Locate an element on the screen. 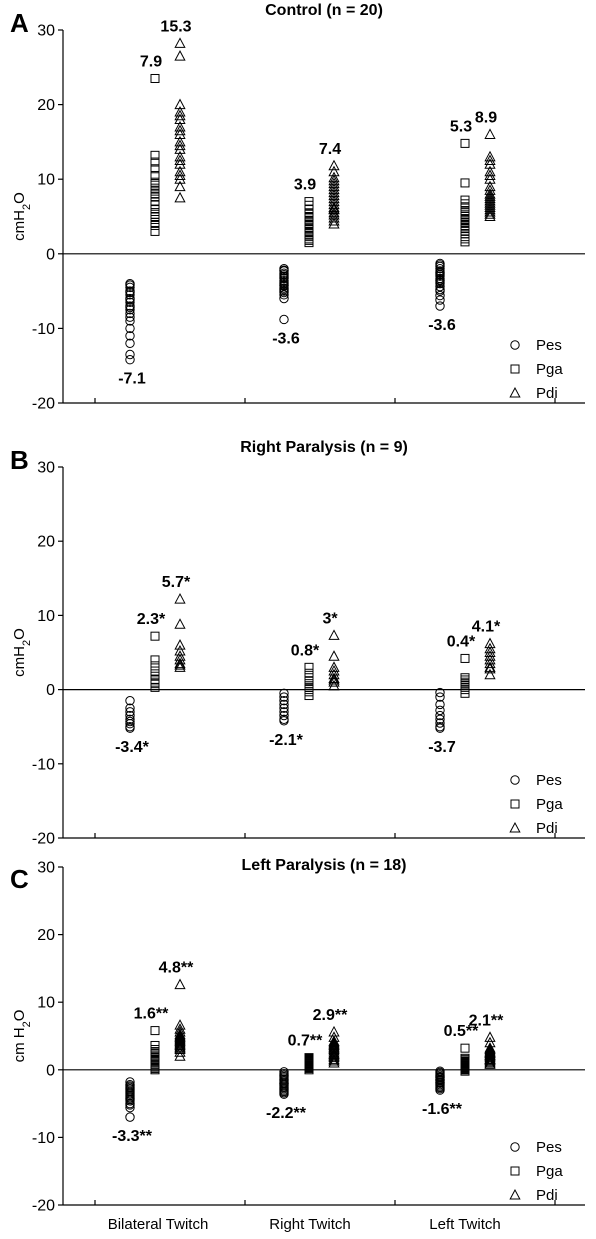 The width and height of the screenshot is (596, 1239). pes-mean-label: -3.6 is located at coordinates (286, 338).